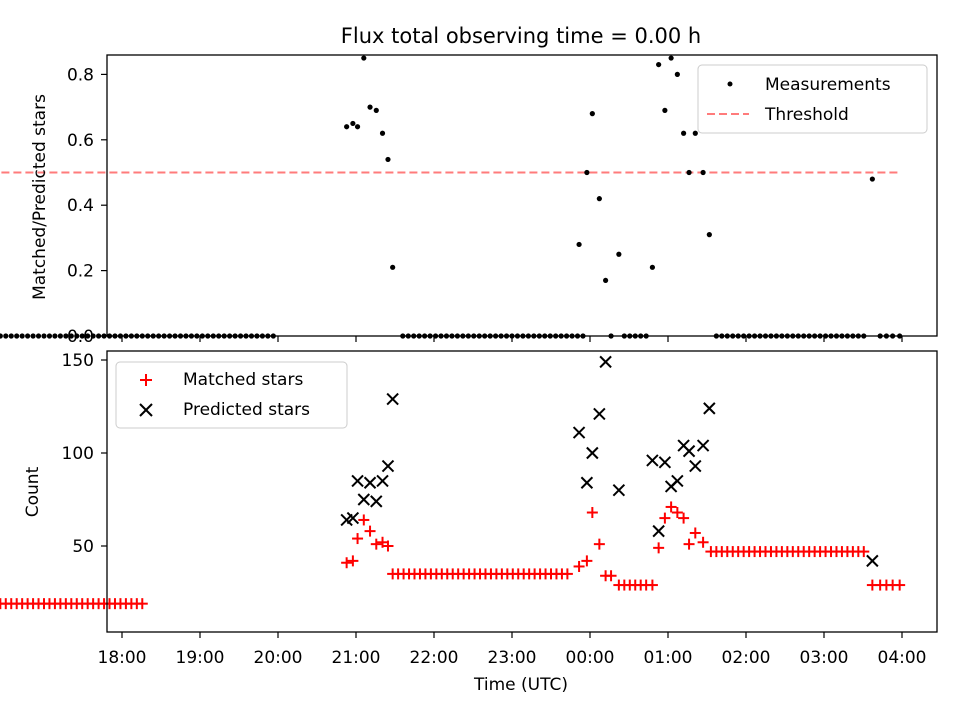 The width and height of the screenshot is (960, 720). I want to click on top-y-tick-label: 0.4, so click(80, 206).